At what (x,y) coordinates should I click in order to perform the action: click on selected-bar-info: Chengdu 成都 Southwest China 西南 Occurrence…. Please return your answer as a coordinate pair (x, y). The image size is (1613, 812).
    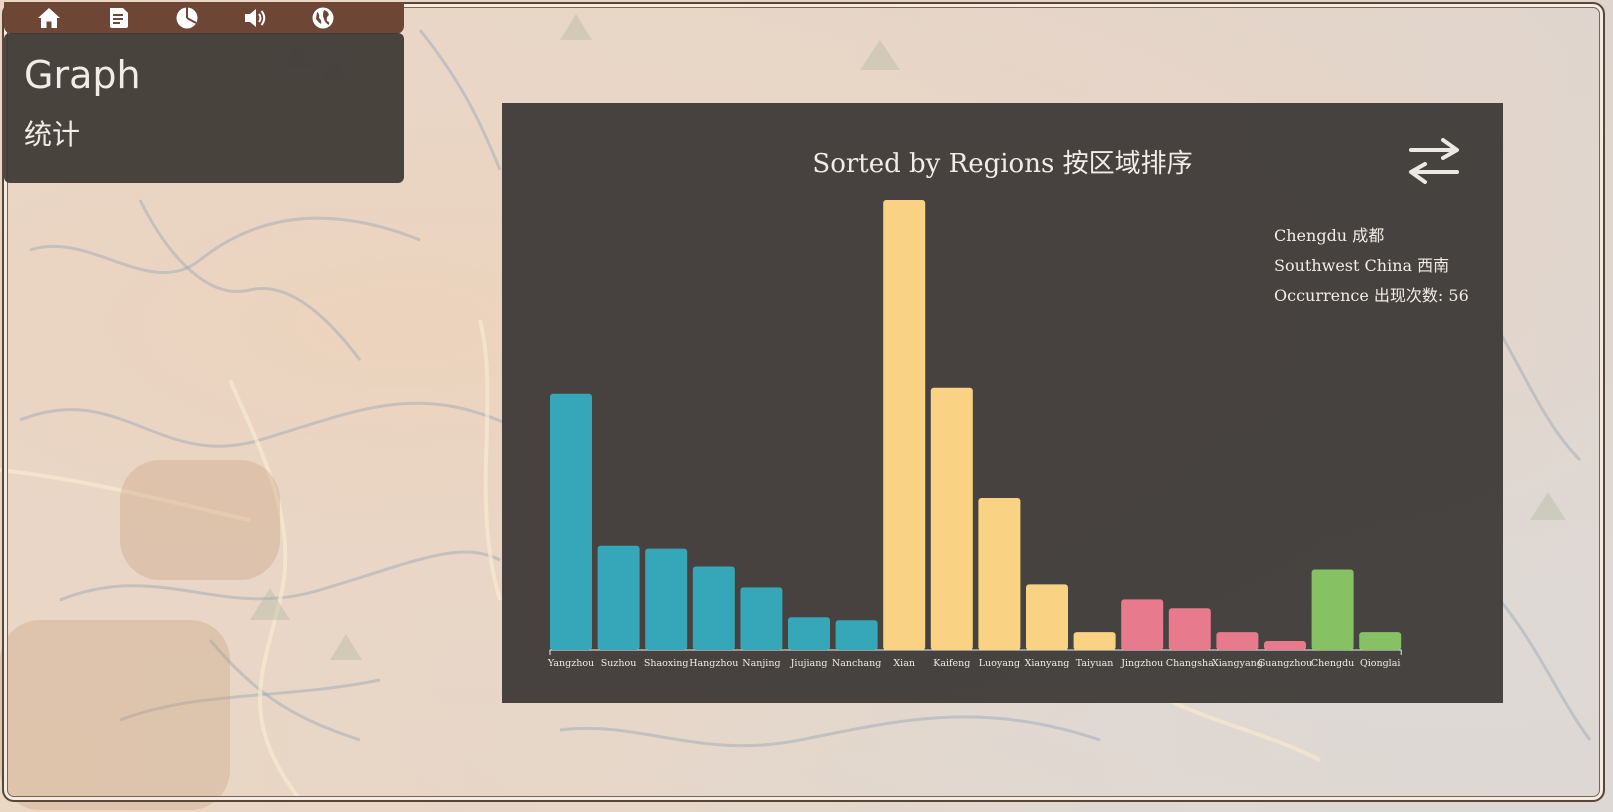
    Looking at the image, I should click on (1371, 266).